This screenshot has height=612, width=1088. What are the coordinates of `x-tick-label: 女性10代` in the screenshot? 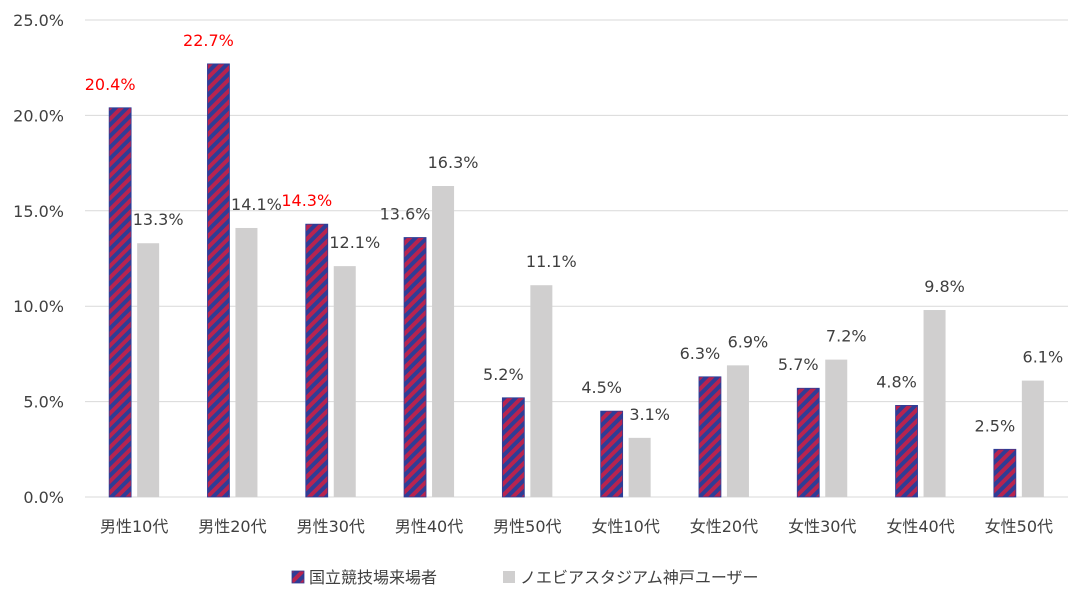 It's located at (625, 526).